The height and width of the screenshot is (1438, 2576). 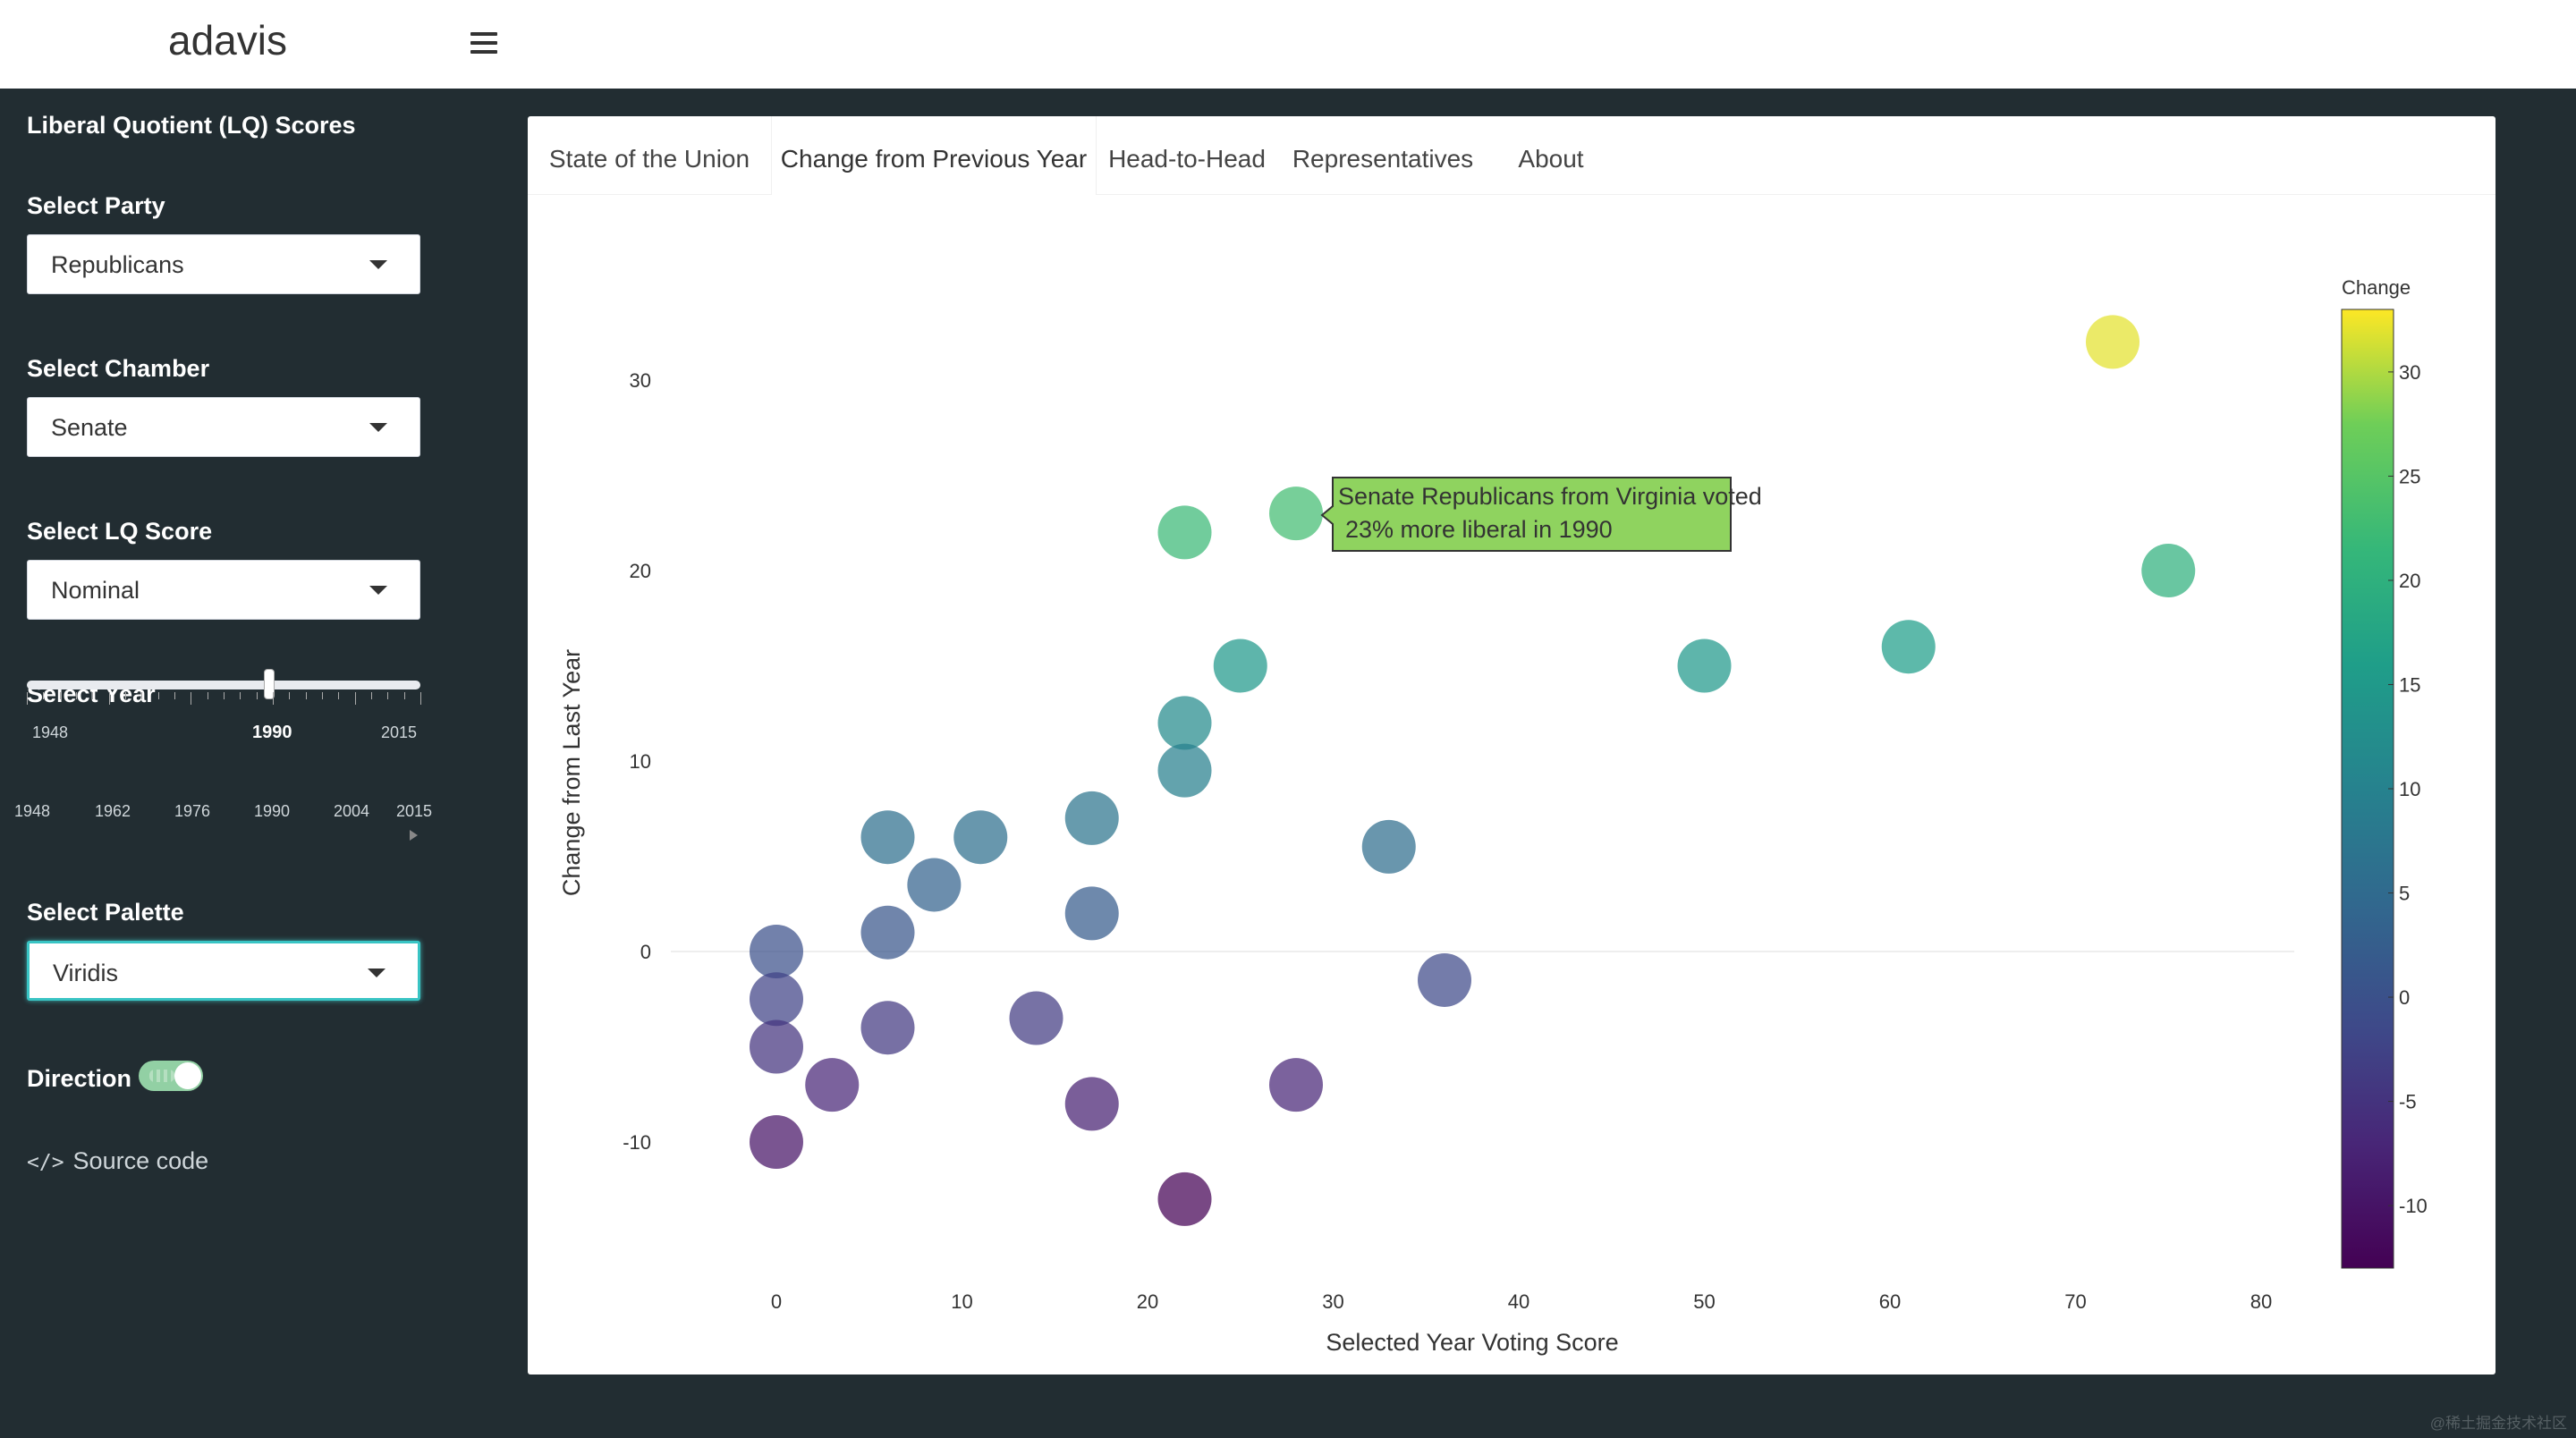 What do you see at coordinates (2367, 789) in the screenshot?
I see `colorbar-gradient` at bounding box center [2367, 789].